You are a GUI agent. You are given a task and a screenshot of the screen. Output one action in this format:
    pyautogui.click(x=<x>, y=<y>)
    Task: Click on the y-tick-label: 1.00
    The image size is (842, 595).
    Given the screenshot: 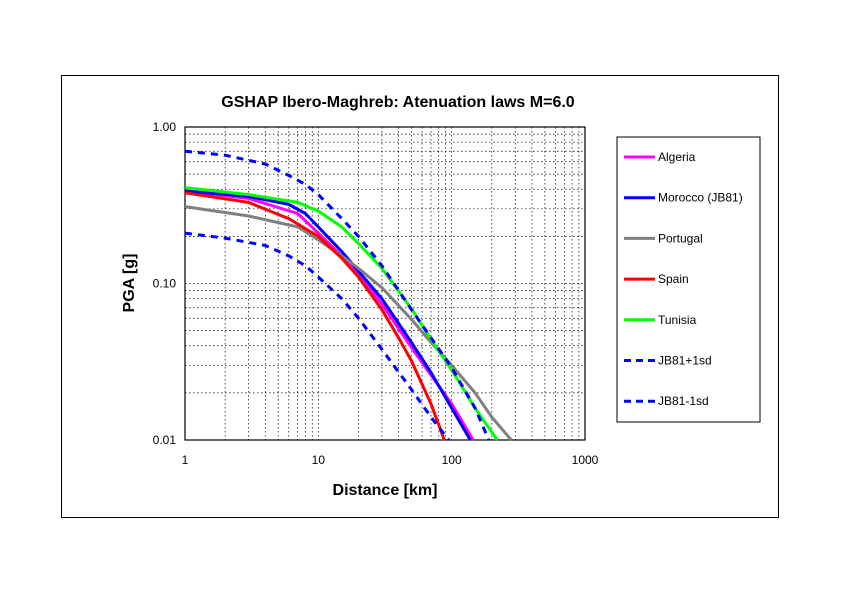 What is the action you would take?
    pyautogui.click(x=165, y=127)
    